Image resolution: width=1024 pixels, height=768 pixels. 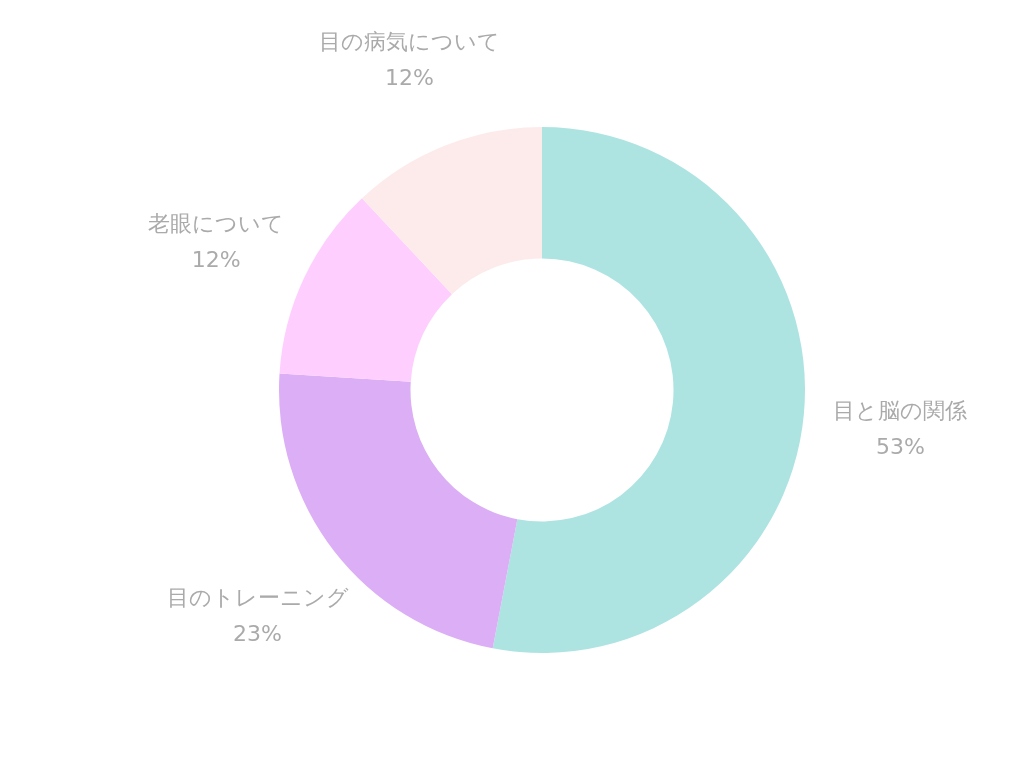 What do you see at coordinates (900, 446) in the screenshot?
I see `data-label: 53%` at bounding box center [900, 446].